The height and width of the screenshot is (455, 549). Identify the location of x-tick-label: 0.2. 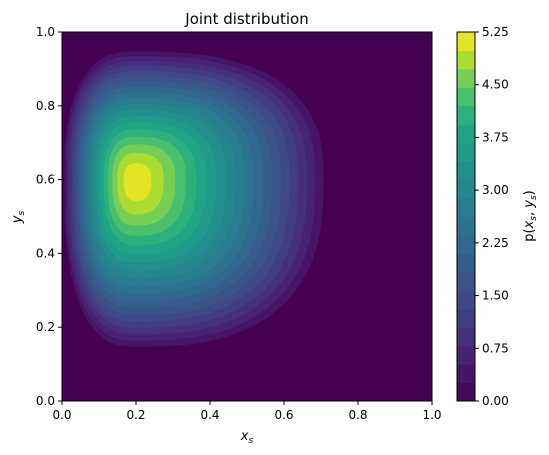
(135, 415).